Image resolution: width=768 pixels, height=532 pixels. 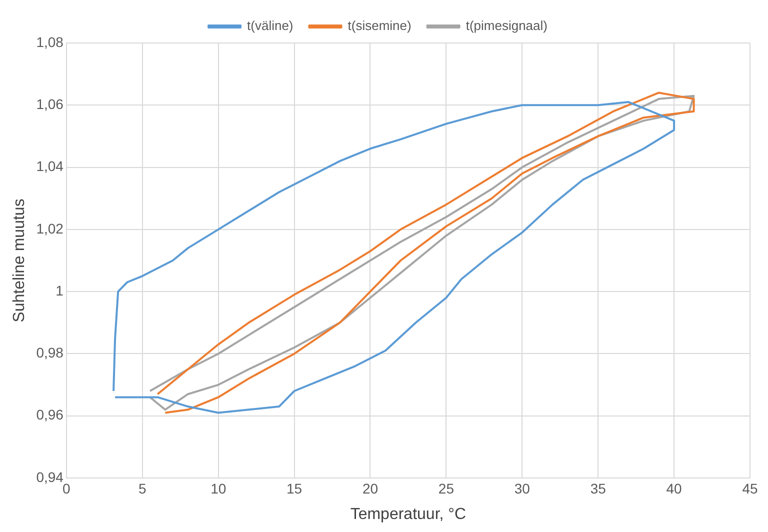 What do you see at coordinates (50, 476) in the screenshot?
I see `y-tick-label: 0,94` at bounding box center [50, 476].